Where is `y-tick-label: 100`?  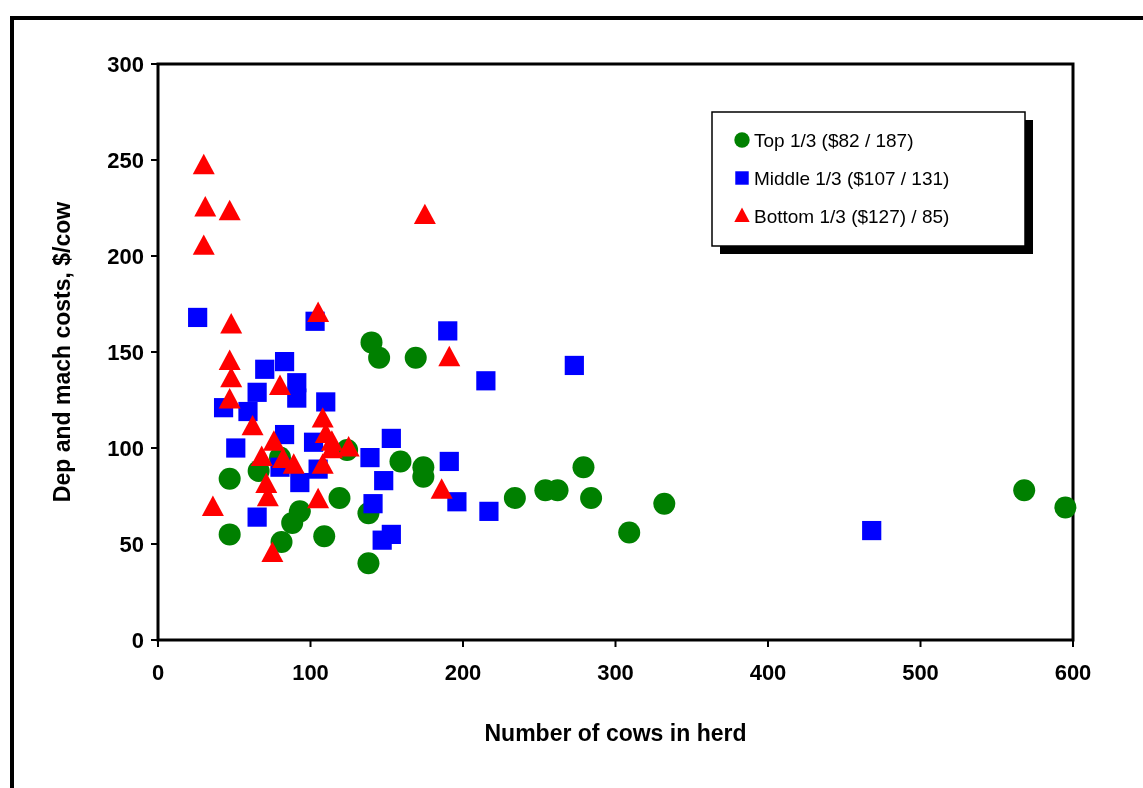
y-tick-label: 100 is located at coordinates (125, 448).